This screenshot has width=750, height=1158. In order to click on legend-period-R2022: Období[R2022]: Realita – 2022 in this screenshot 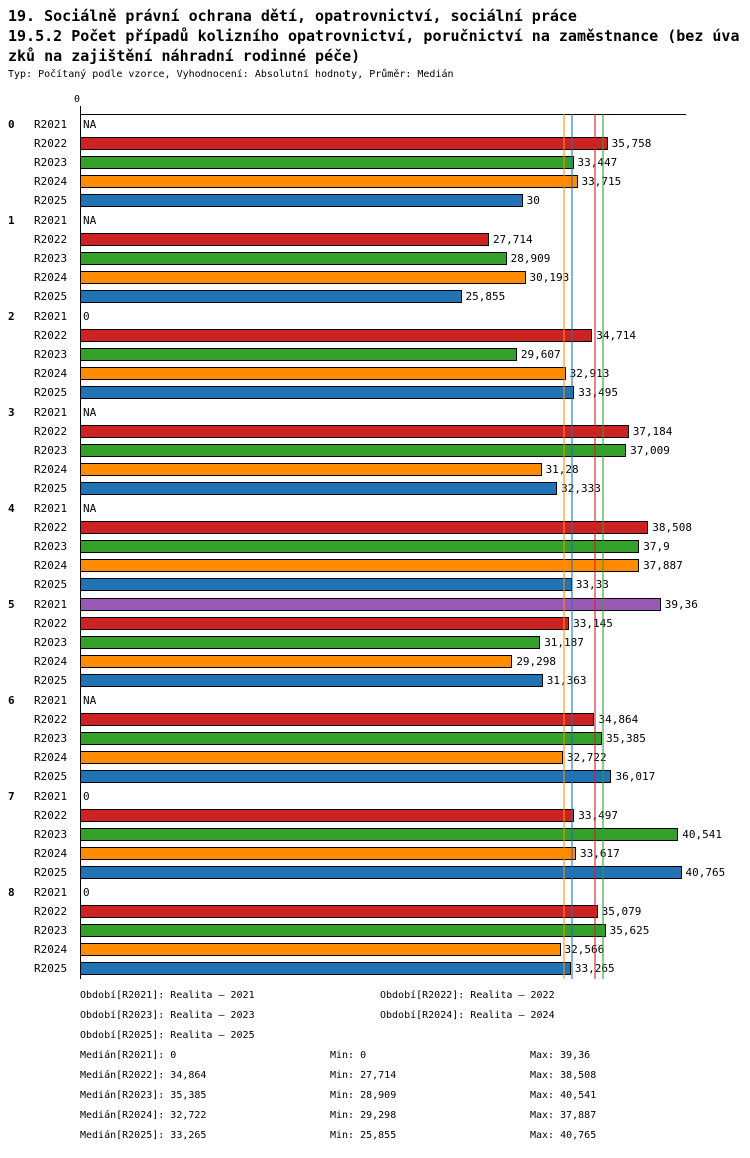, I will do `click(467, 995)`.